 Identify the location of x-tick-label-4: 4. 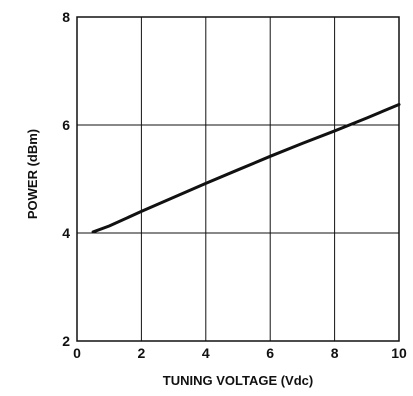
(206, 353).